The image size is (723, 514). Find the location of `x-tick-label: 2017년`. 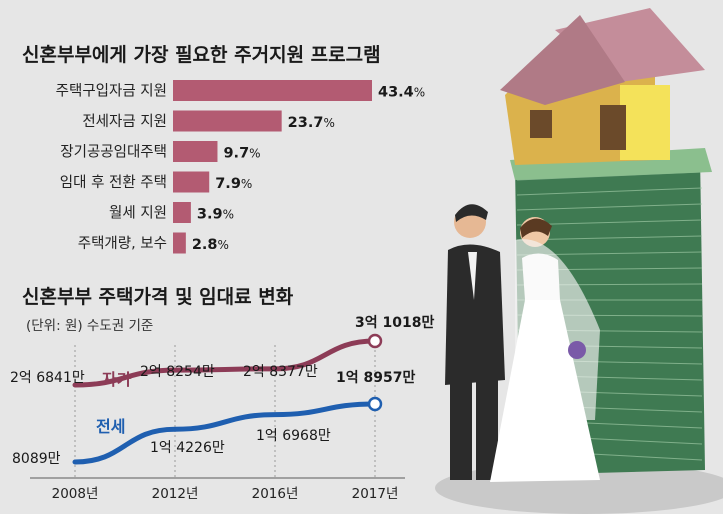

x-tick-label: 2017년 is located at coordinates (375, 494).